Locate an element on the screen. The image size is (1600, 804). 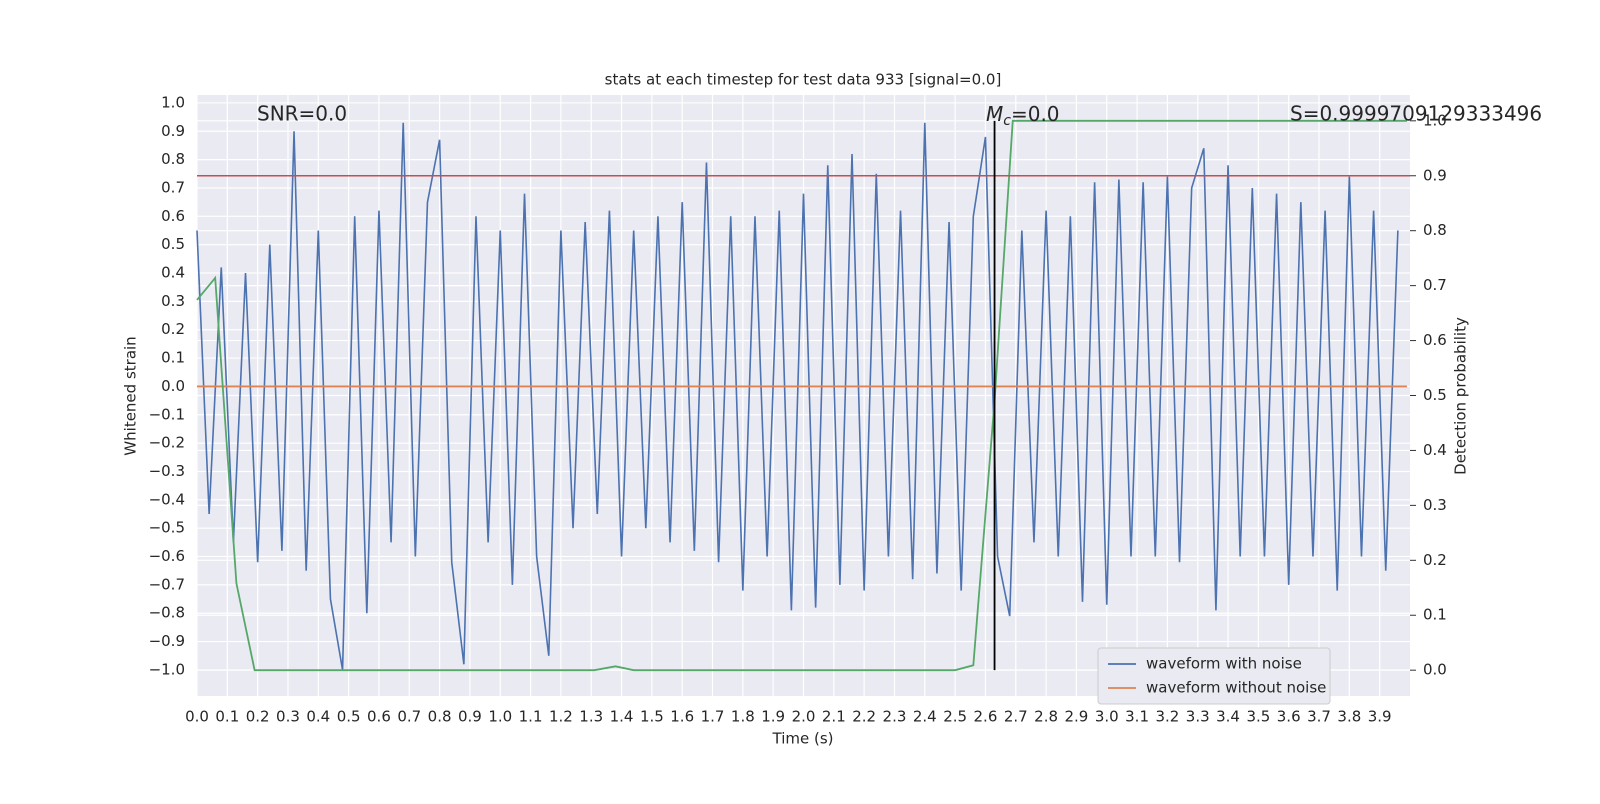
y2-tick-label: 0.4 is located at coordinates (1435, 450).